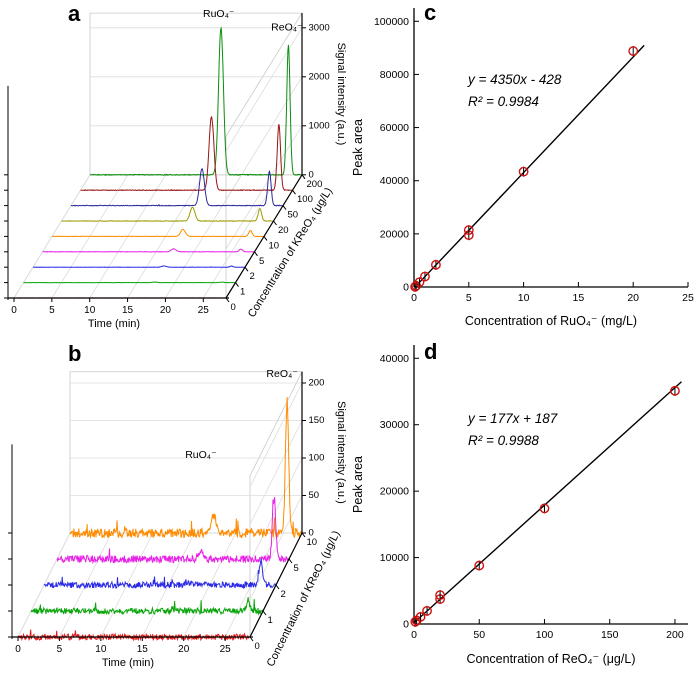 The width and height of the screenshot is (700, 675). What do you see at coordinates (317, 383) in the screenshot?
I see `signal-tick-label: 200` at bounding box center [317, 383].